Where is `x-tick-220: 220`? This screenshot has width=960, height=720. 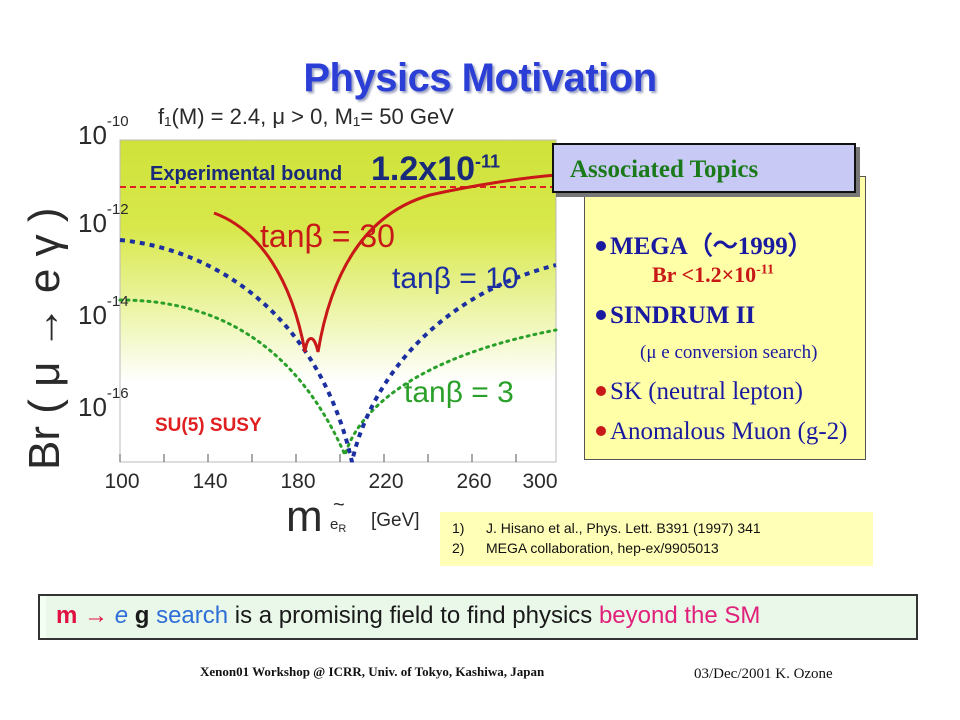
x-tick-220: 220 is located at coordinates (386, 481).